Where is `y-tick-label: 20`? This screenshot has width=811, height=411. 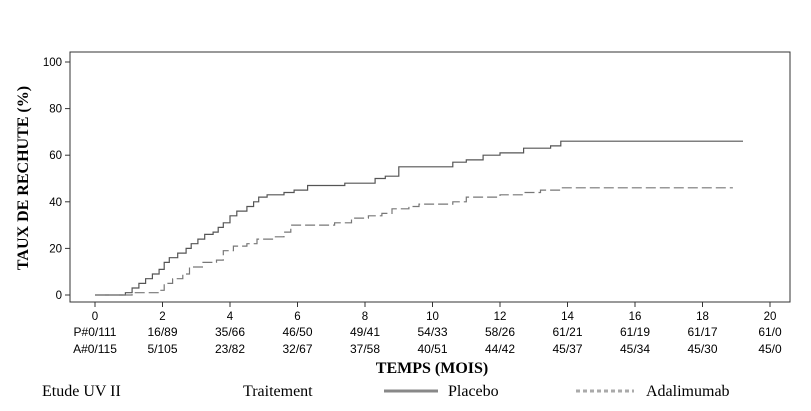
y-tick-label: 20 is located at coordinates (55, 249).